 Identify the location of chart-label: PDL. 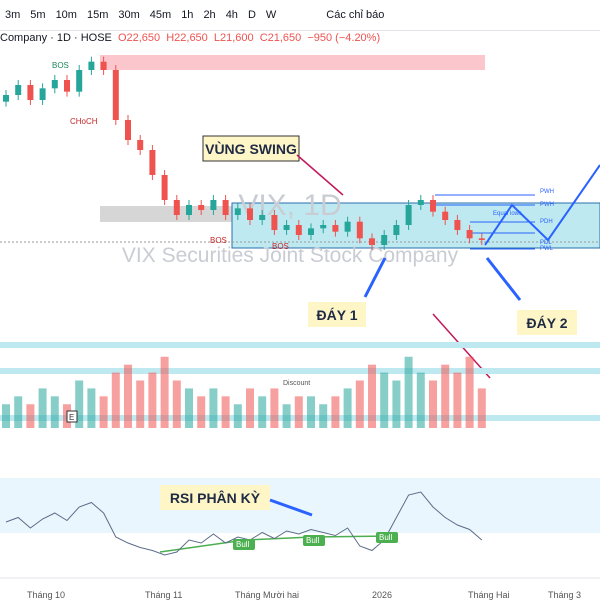
(546, 243).